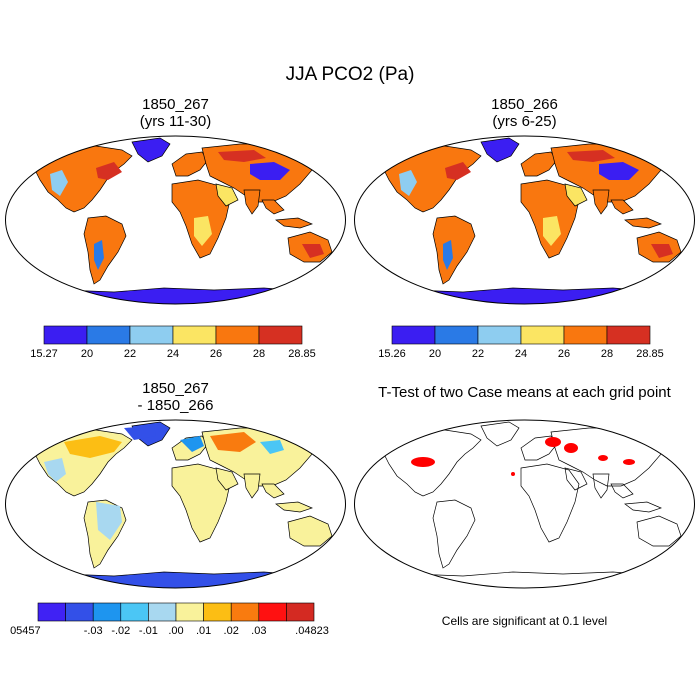  I want to click on colorbar-label: .01, so click(203, 631).